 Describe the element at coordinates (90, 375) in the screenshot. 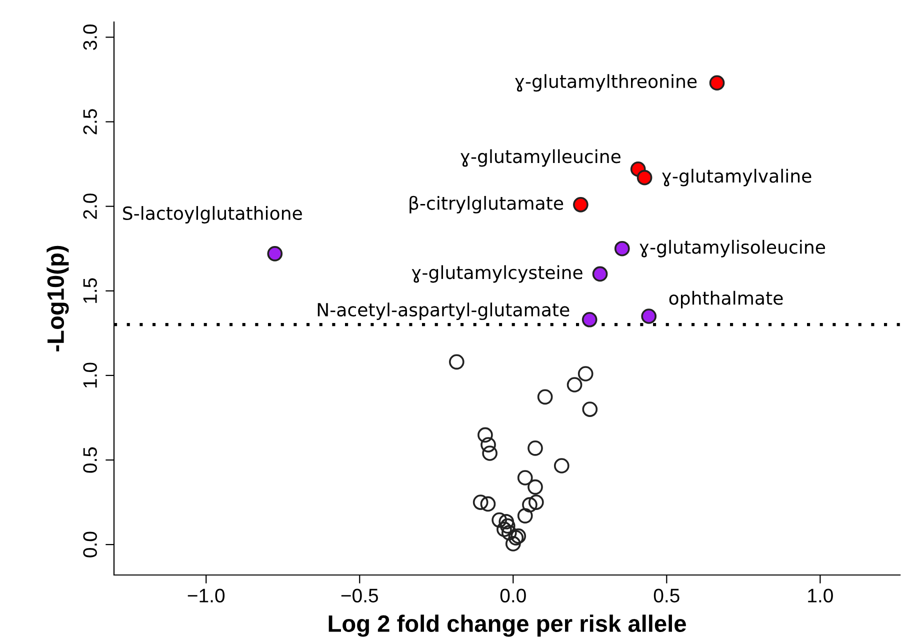

I see `y-tick-label: 1.0` at that location.